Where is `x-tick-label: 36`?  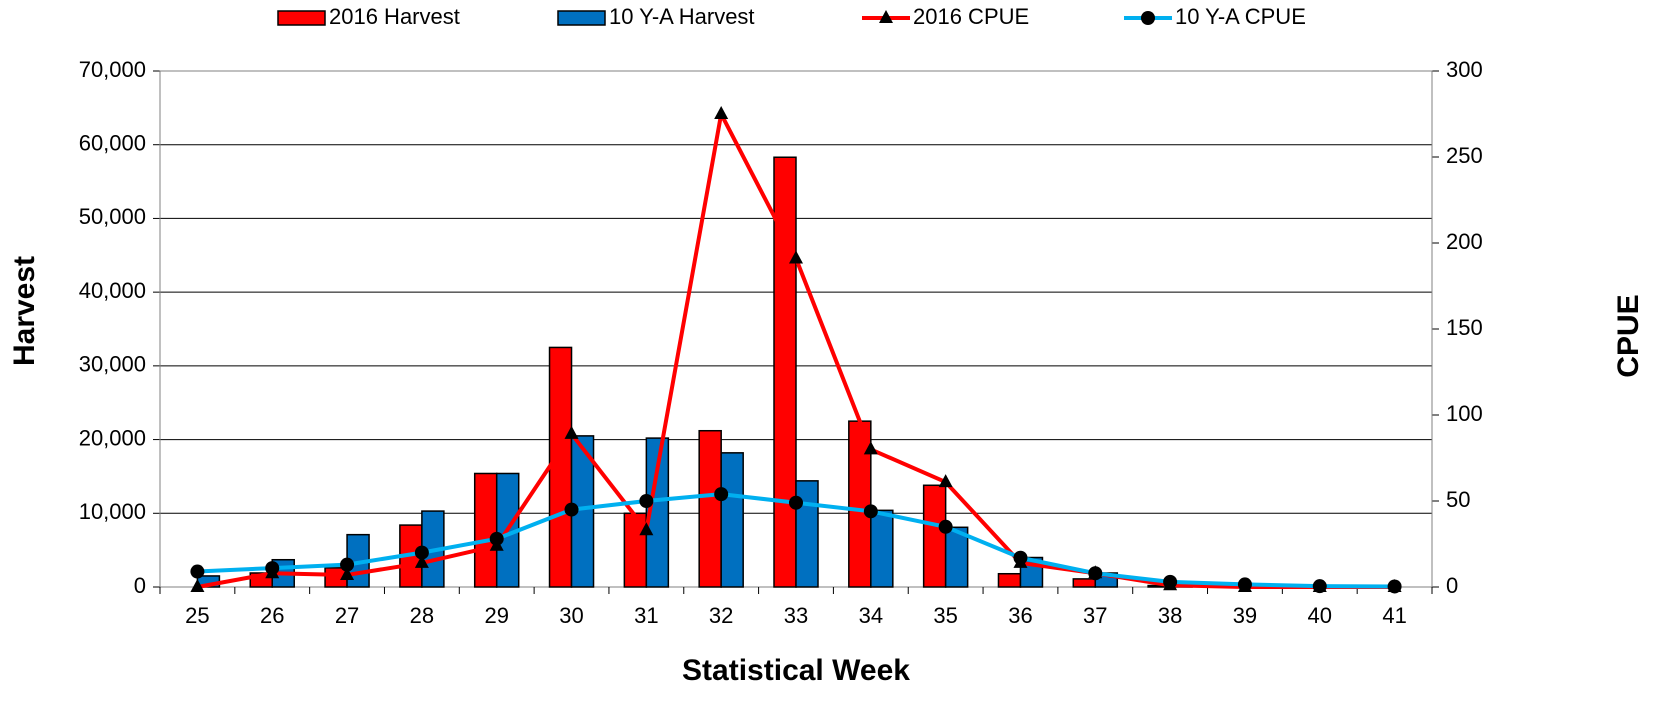 x-tick-label: 36 is located at coordinates (1020, 615).